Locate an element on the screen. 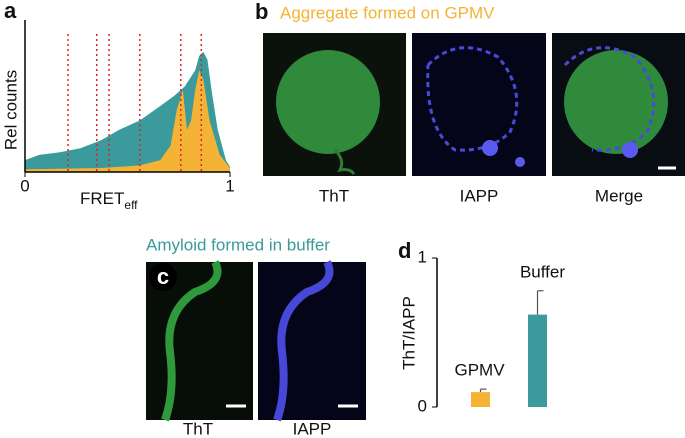 This screenshot has width=685, height=438. panel-label: b is located at coordinates (261, 12).